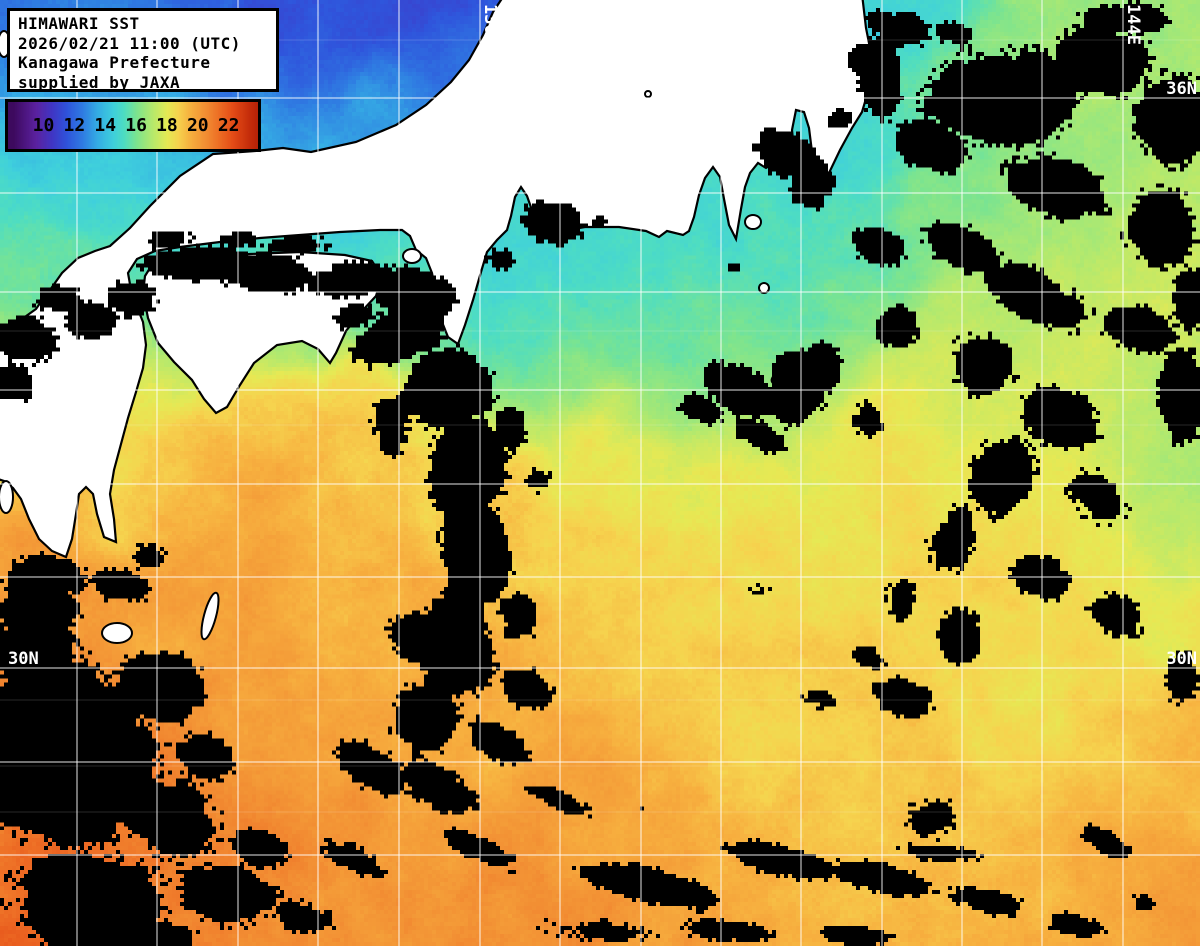  I want to click on colorbar-tick: 14, so click(105, 125).